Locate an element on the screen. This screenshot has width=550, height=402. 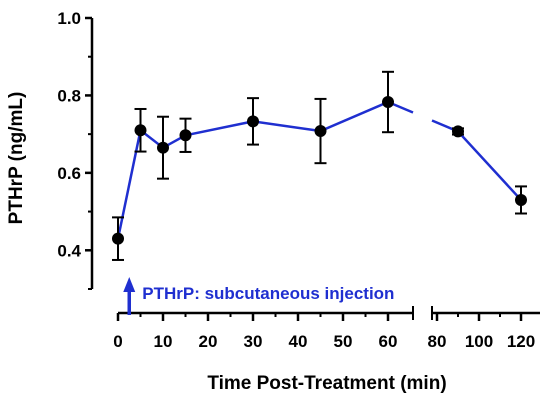
y-tick-label: 0.4 is located at coordinates (69, 250).